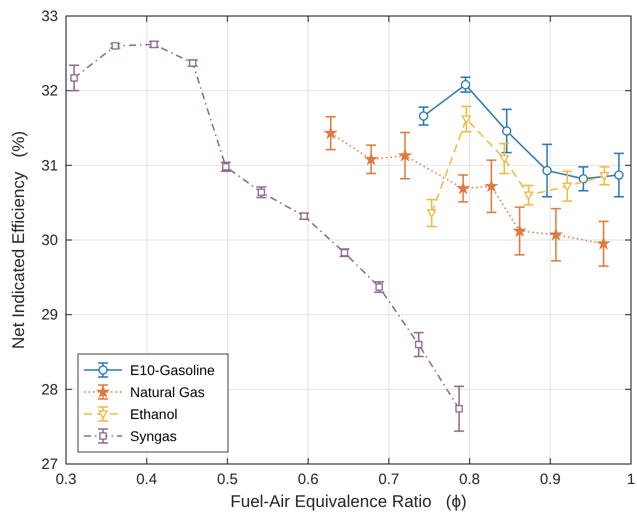 This screenshot has height=519, width=637. Describe the element at coordinates (167, 392) in the screenshot. I see `legend-label: Natural Gas` at that location.